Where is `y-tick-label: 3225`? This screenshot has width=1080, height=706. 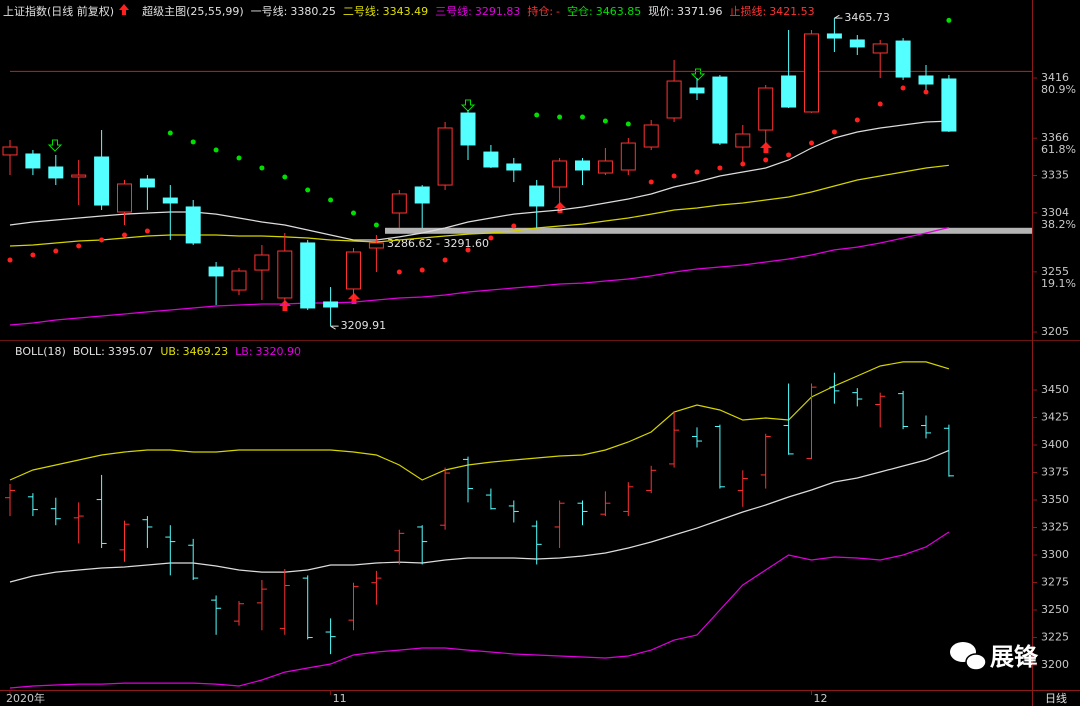
y-tick-label: 3225 is located at coordinates (1055, 637).